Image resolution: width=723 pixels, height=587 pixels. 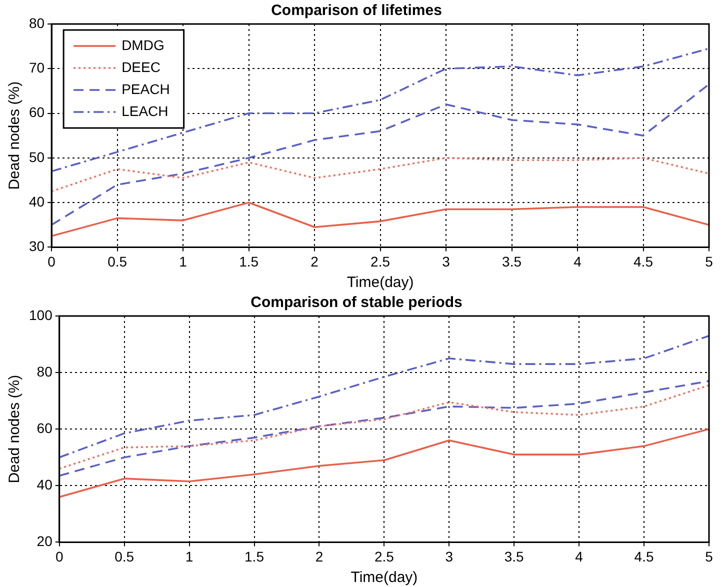 What do you see at coordinates (380, 174) in the screenshot?
I see `line-series` at bounding box center [380, 174].